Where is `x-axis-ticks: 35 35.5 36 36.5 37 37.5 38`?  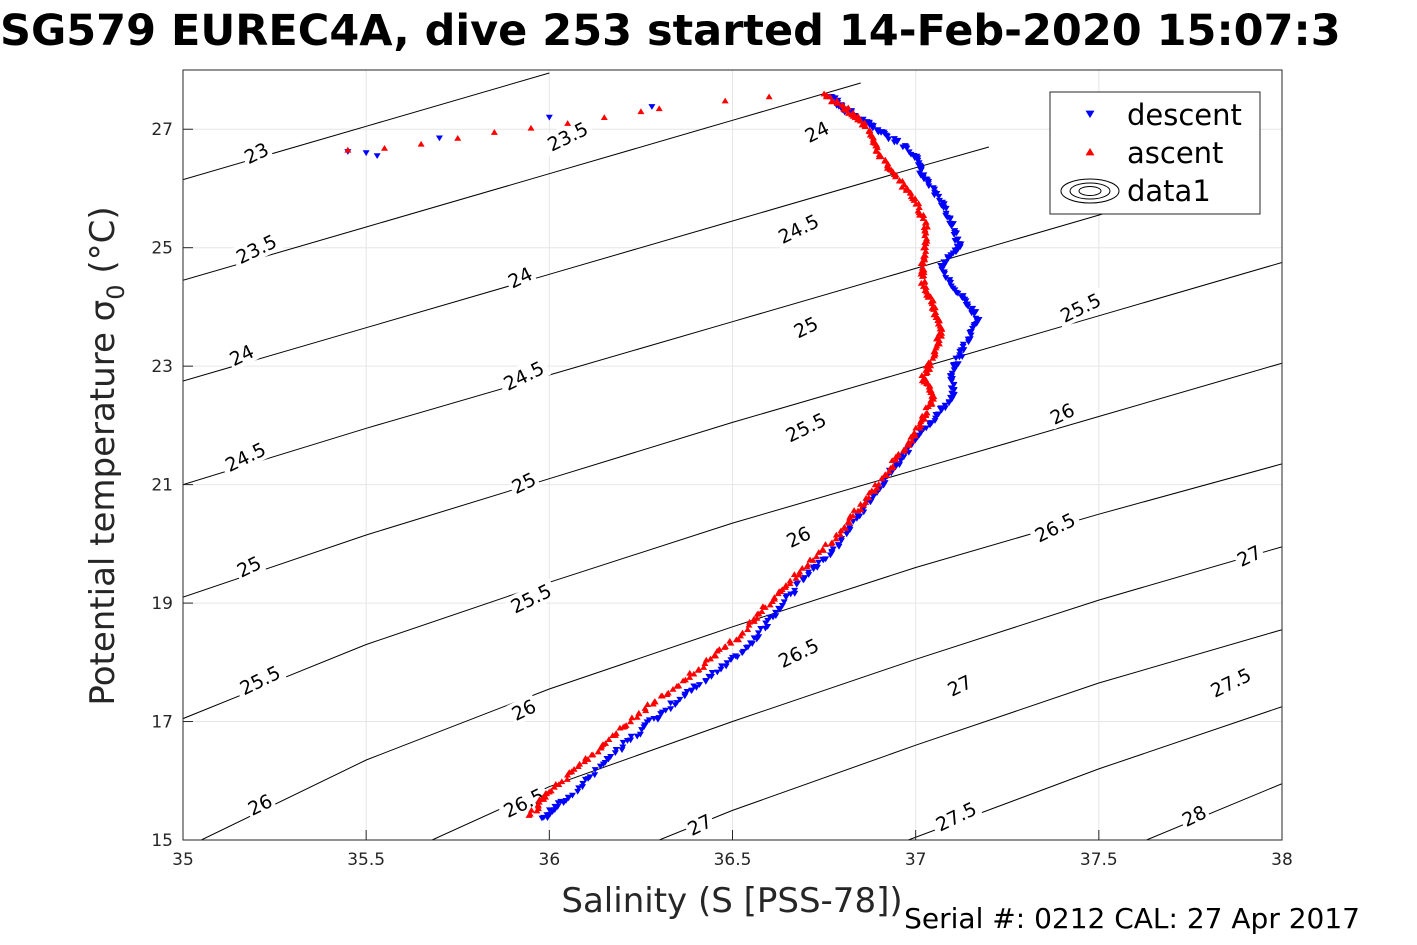
x-axis-ticks: 35 35.5 36 36.5 37 37.5 38 is located at coordinates (732, 850).